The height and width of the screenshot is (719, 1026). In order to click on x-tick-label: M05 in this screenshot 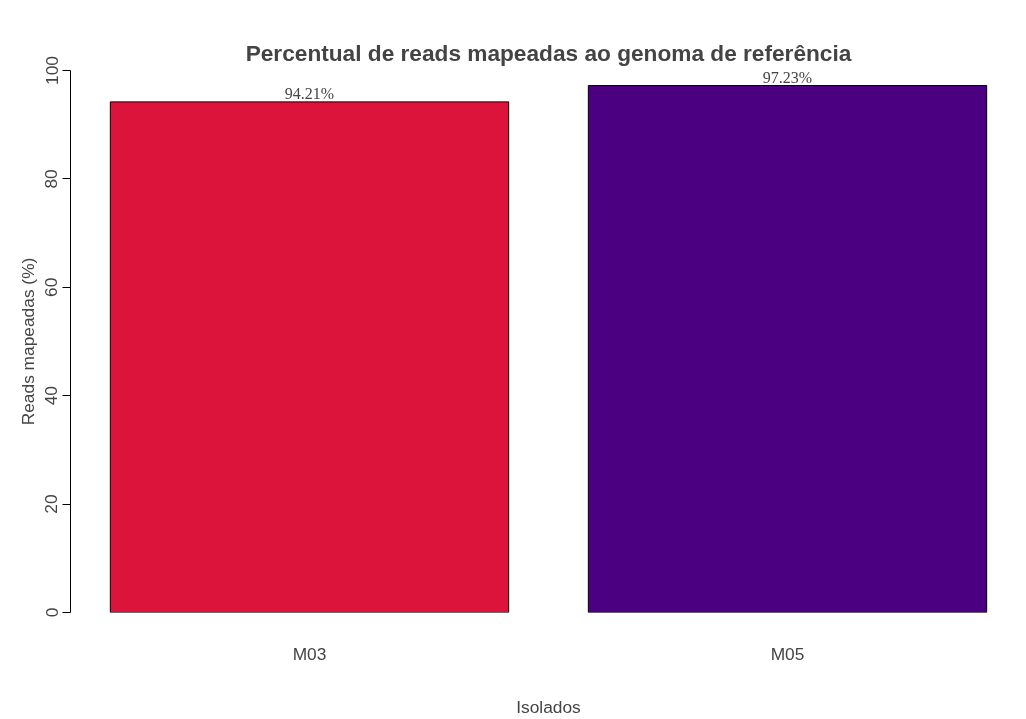, I will do `click(787, 653)`.